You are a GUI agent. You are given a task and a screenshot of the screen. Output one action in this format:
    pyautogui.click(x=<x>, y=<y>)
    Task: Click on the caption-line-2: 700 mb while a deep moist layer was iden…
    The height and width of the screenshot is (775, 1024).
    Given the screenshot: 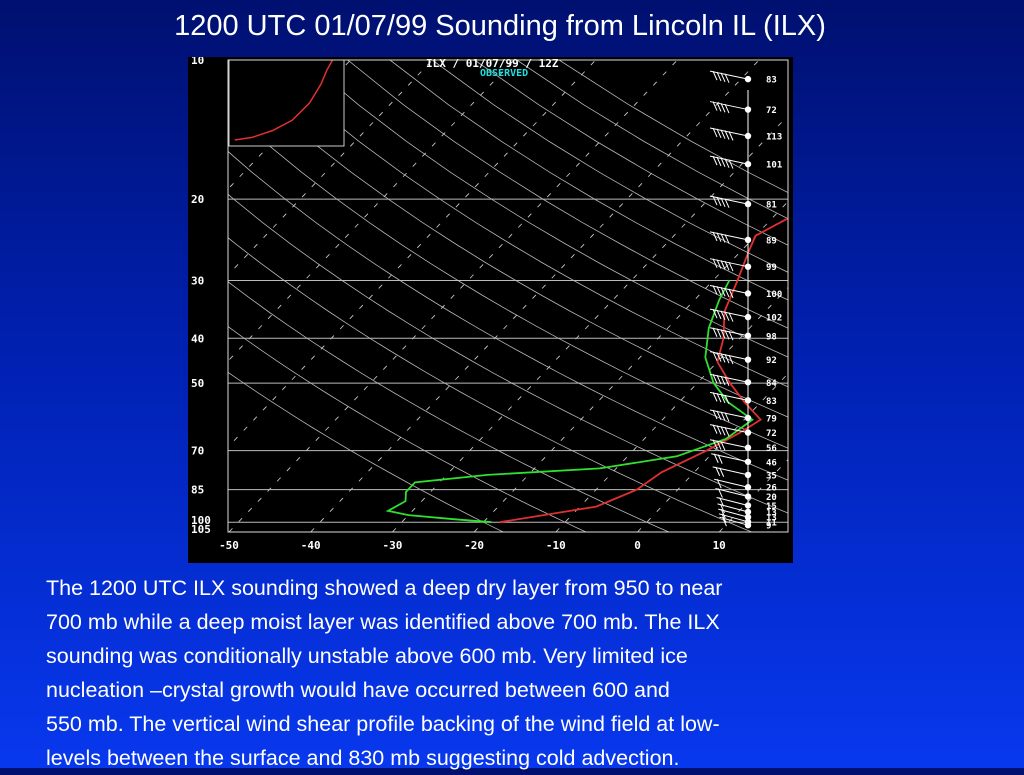 What is the action you would take?
    pyautogui.click(x=383, y=622)
    